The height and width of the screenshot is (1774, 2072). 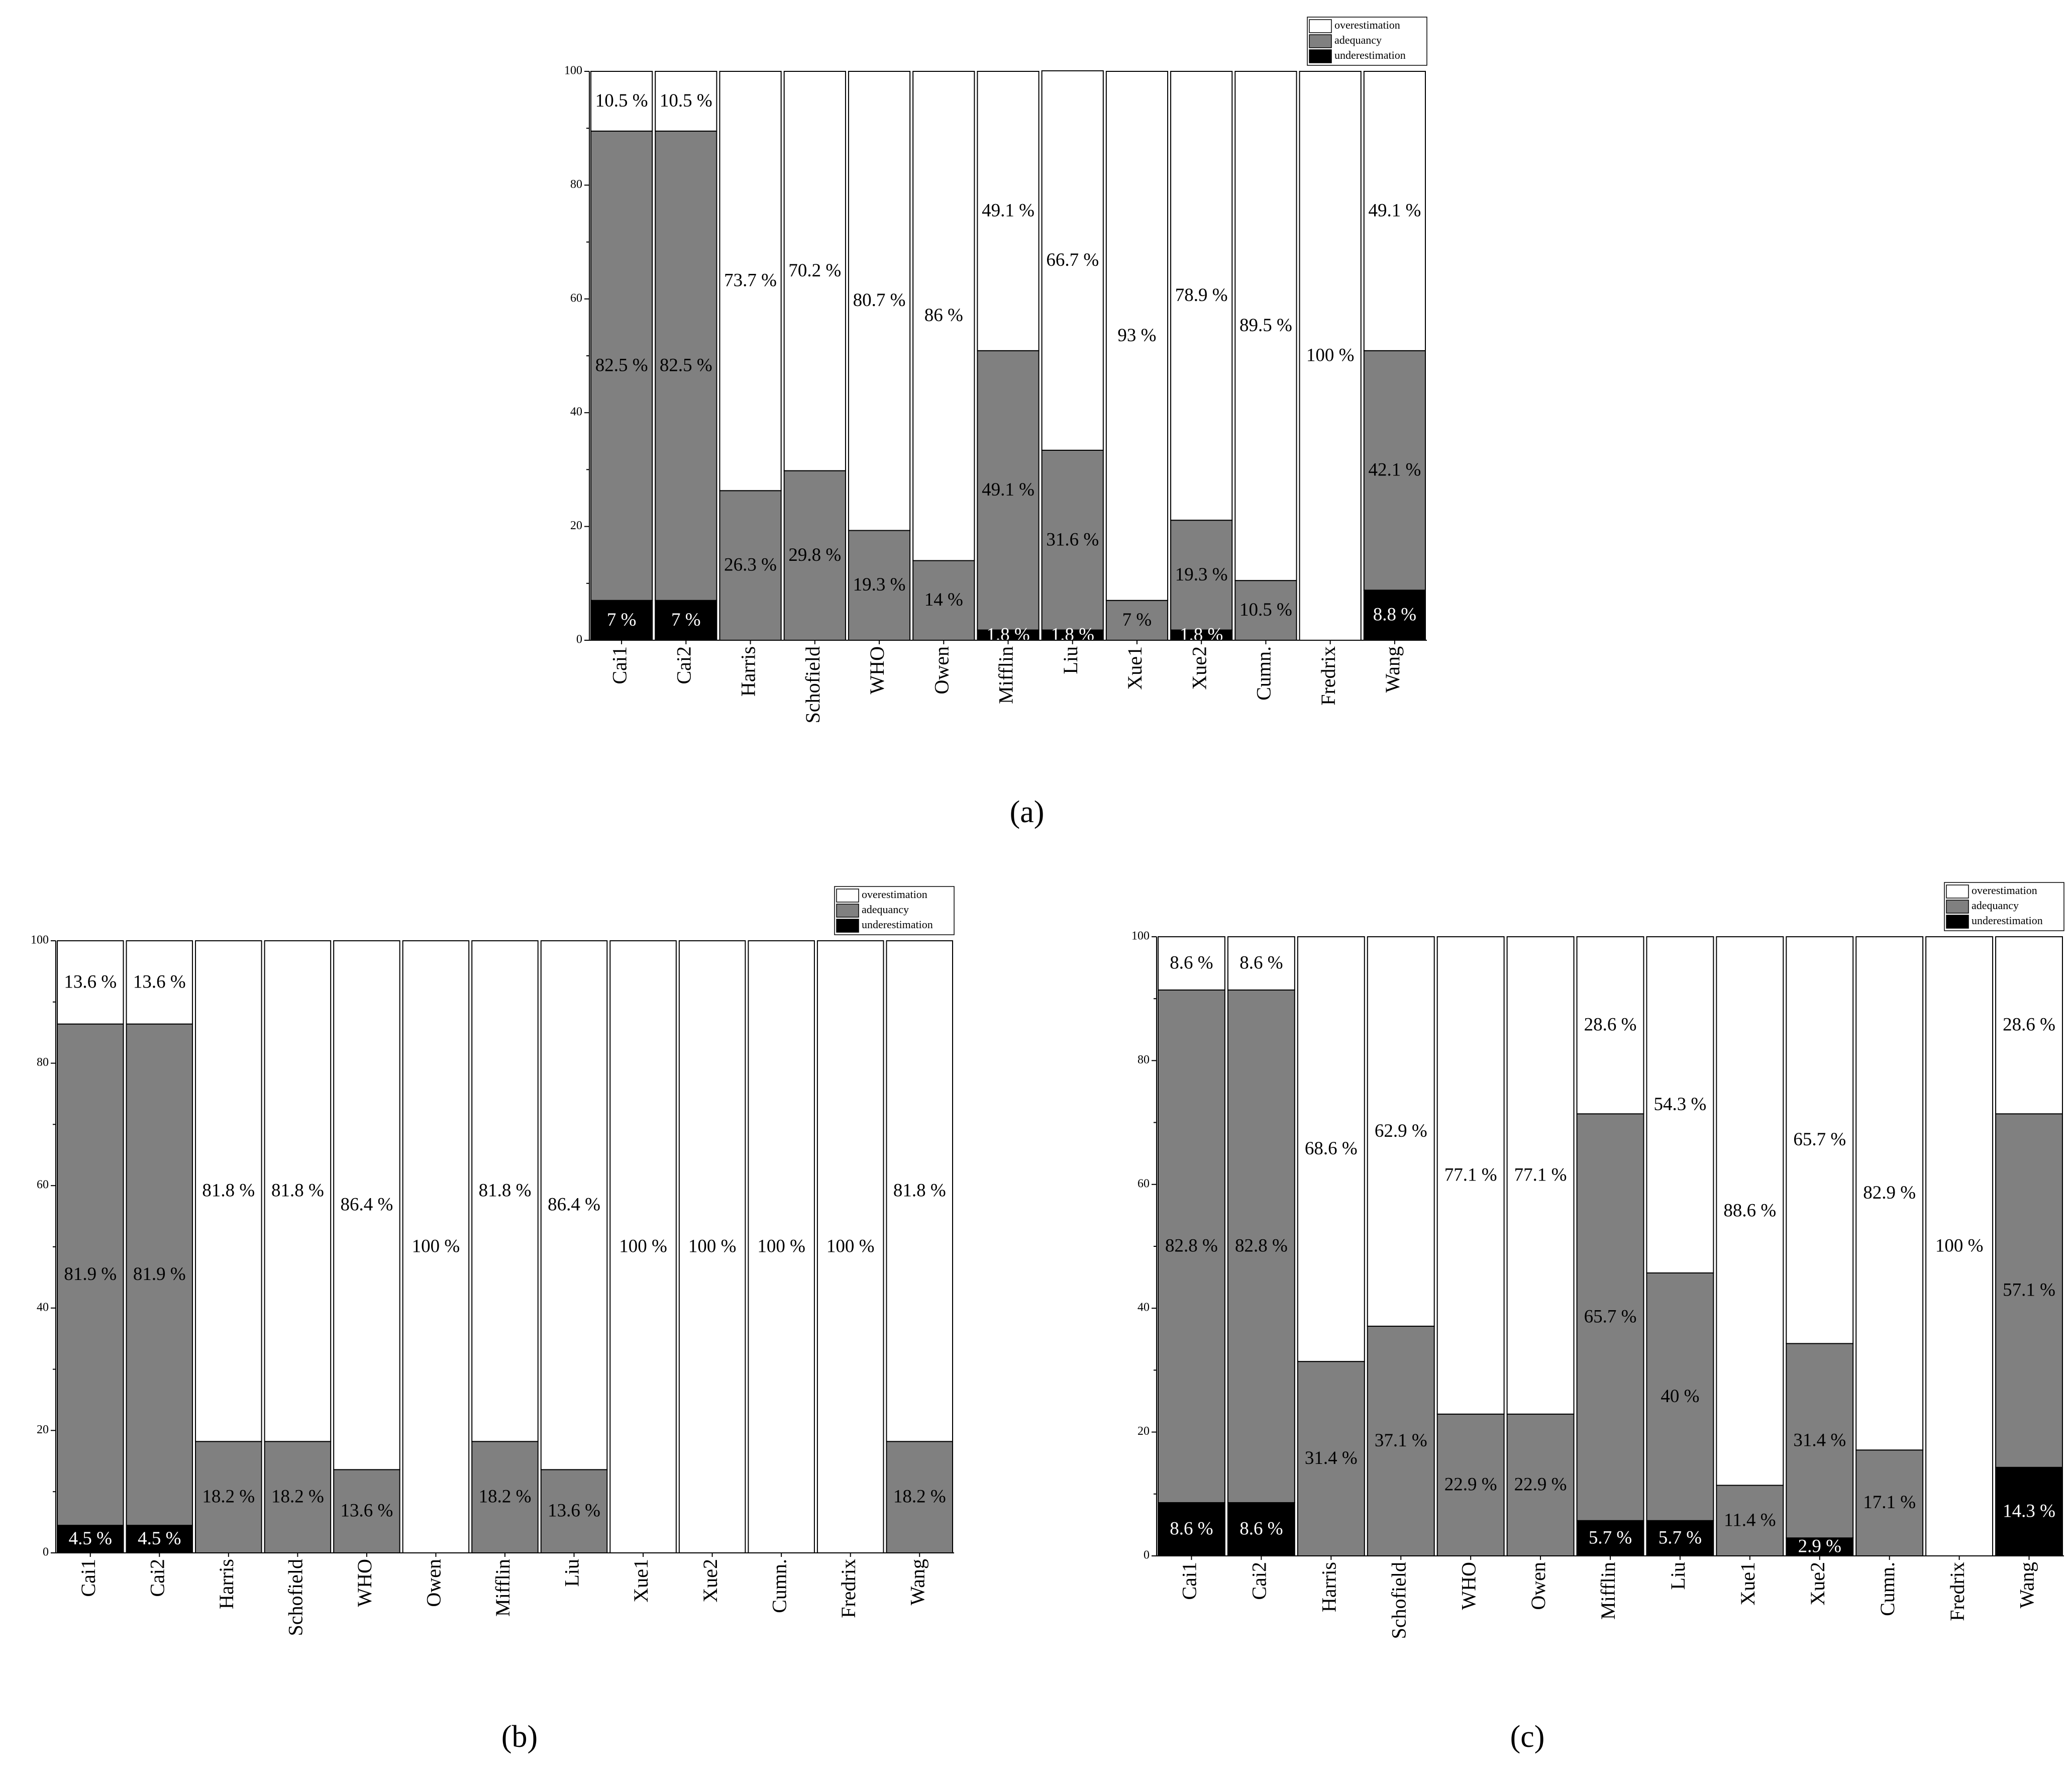 I want to click on value-label: 82.9 %, so click(x=1889, y=1192).